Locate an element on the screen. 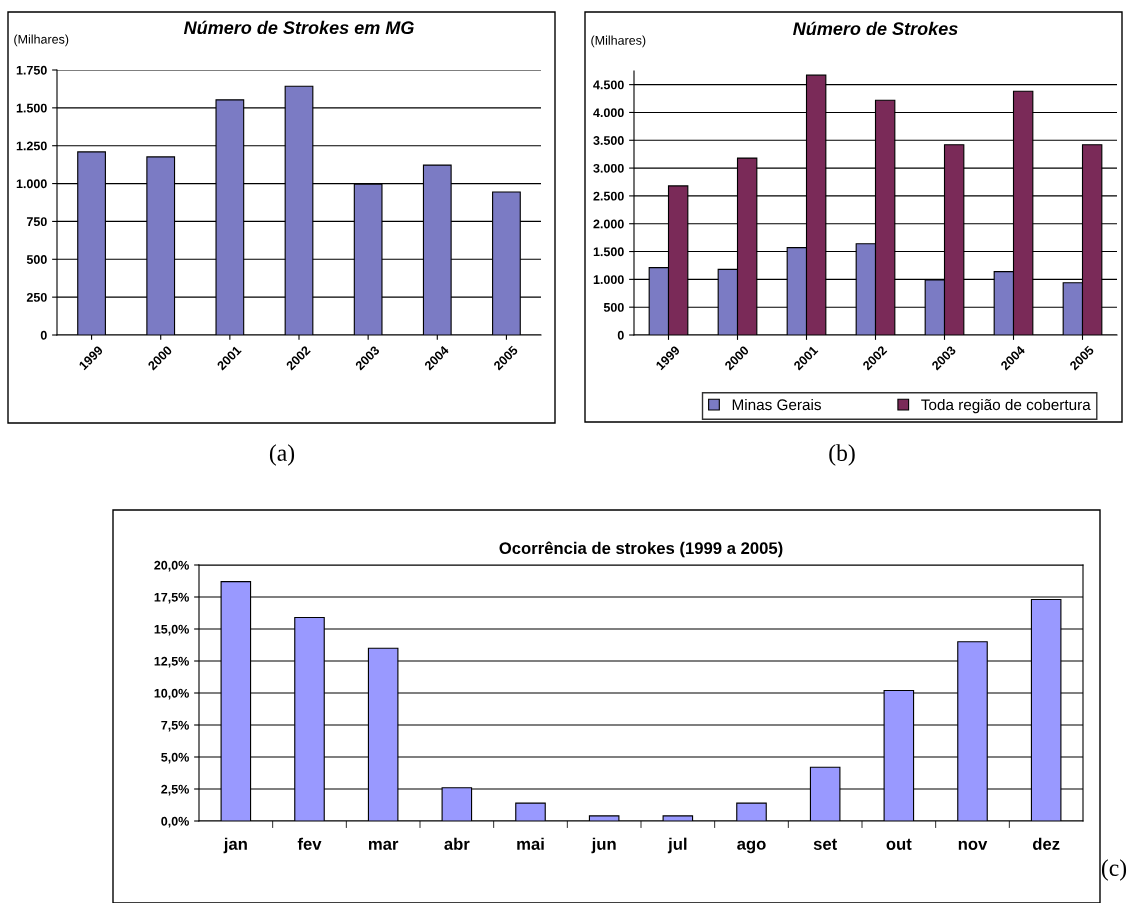  y-tick-label: 3.000 is located at coordinates (608, 168).